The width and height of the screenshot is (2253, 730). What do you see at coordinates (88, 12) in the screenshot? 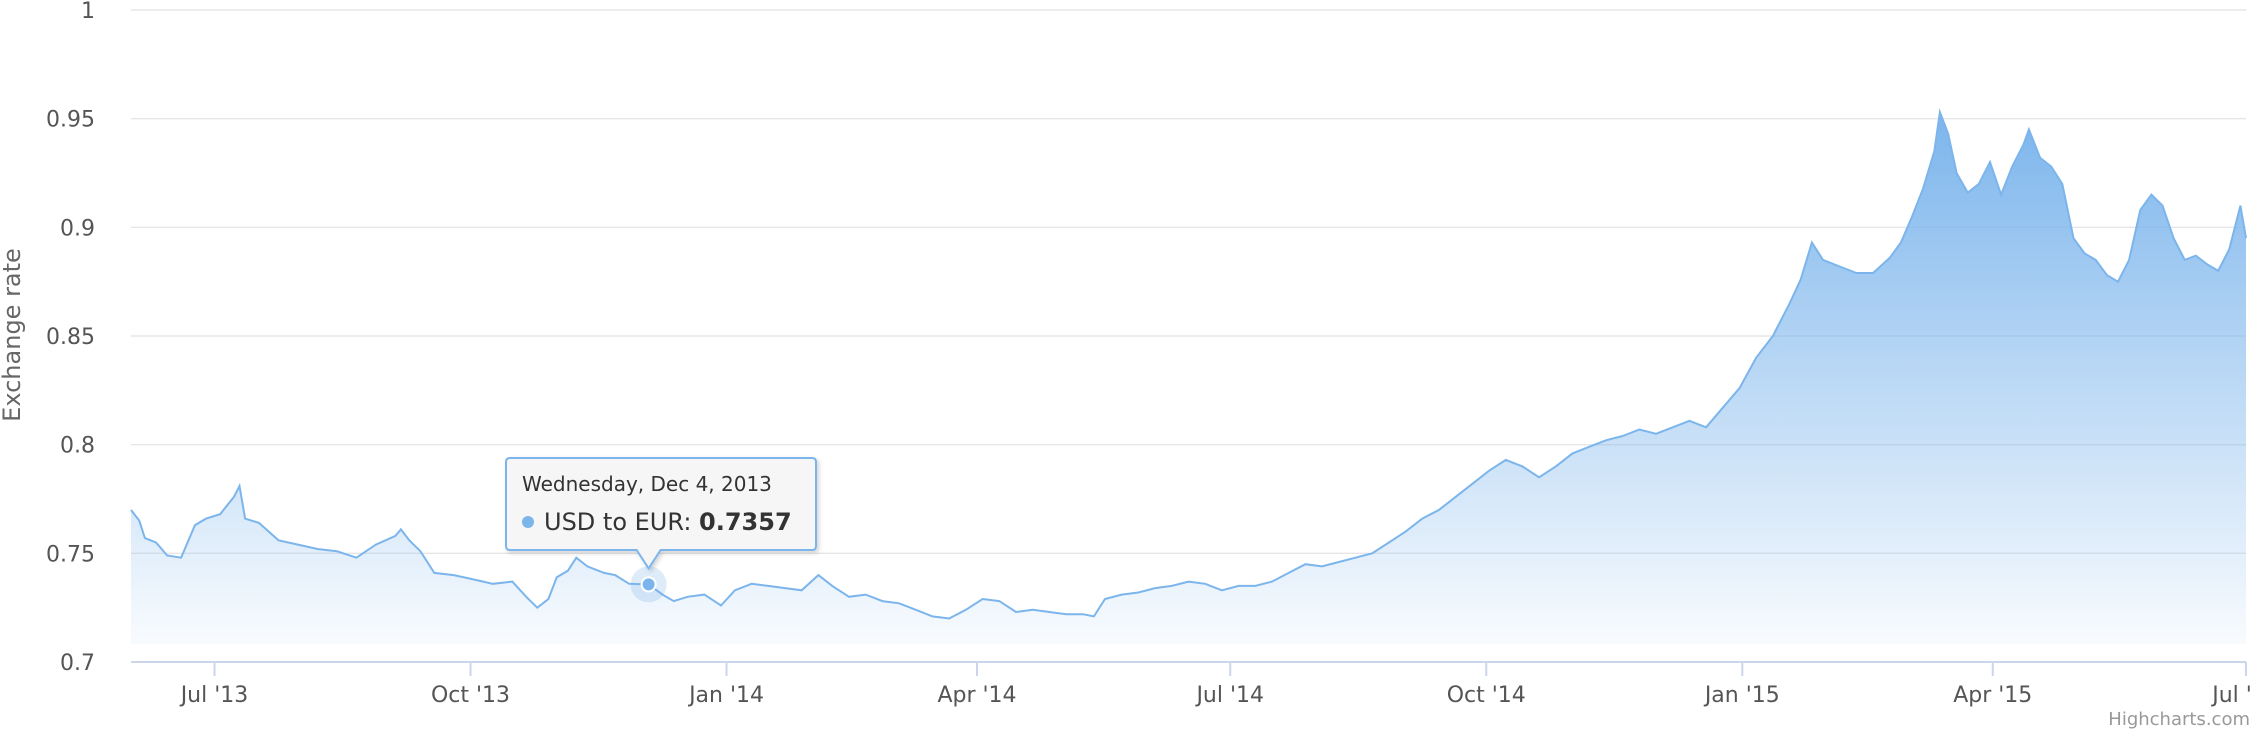
I see `y-tick-label: 1` at bounding box center [88, 12].